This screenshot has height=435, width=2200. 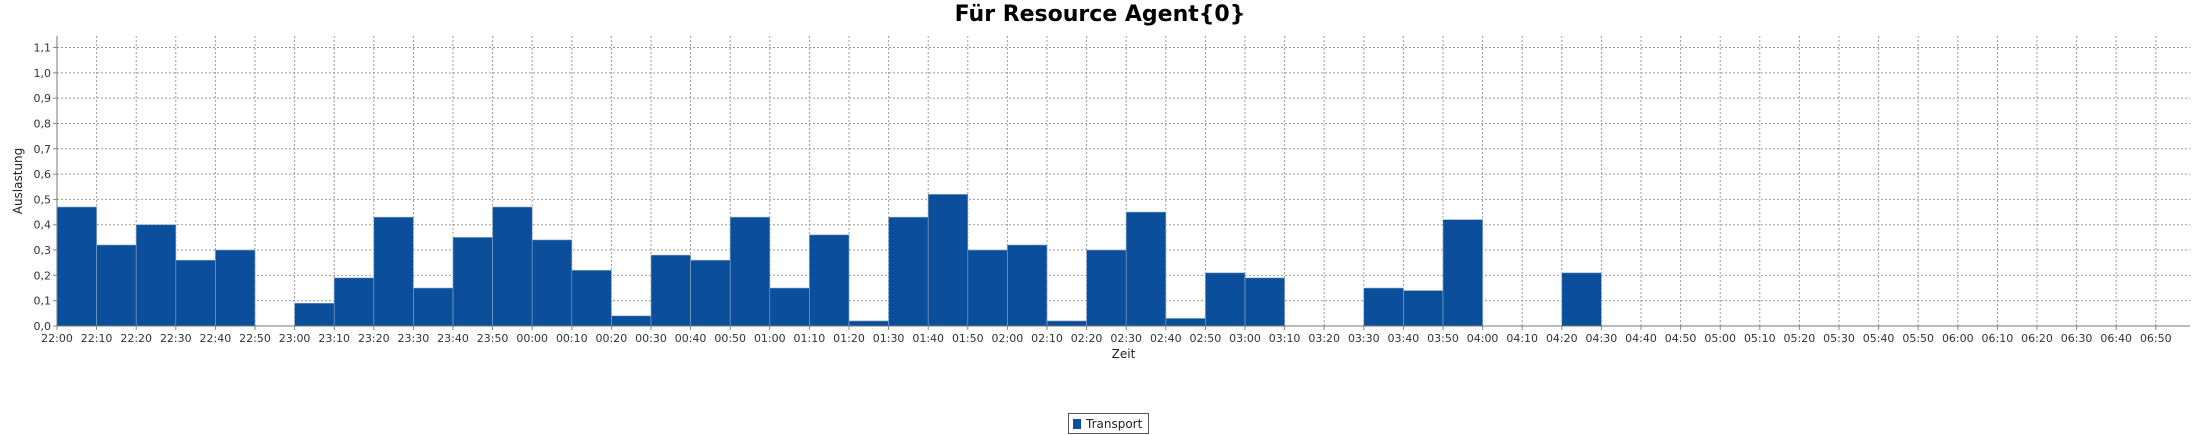 What do you see at coordinates (43, 149) in the screenshot?
I see `y-tick-label: 0,7` at bounding box center [43, 149].